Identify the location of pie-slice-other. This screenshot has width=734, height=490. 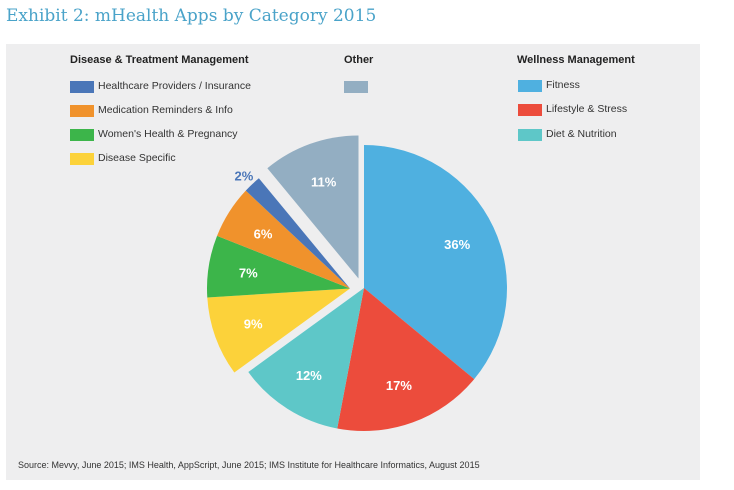
(313, 207).